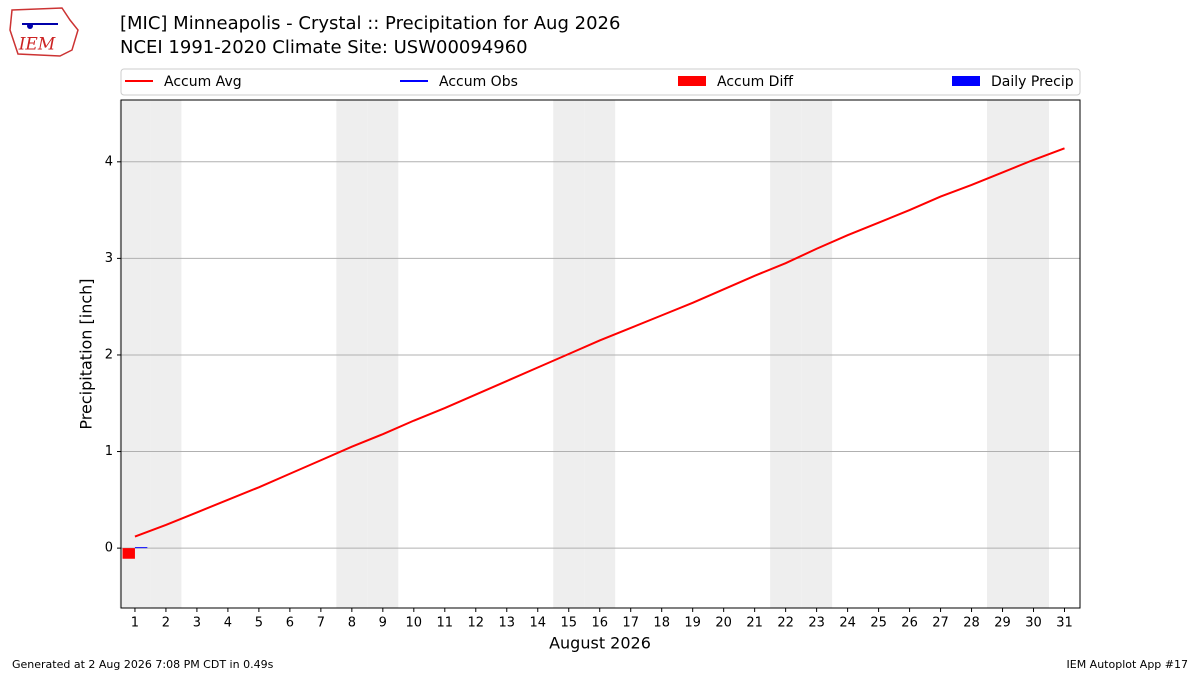 This screenshot has width=1200, height=675. I want to click on x-tick-label: 28, so click(971, 623).